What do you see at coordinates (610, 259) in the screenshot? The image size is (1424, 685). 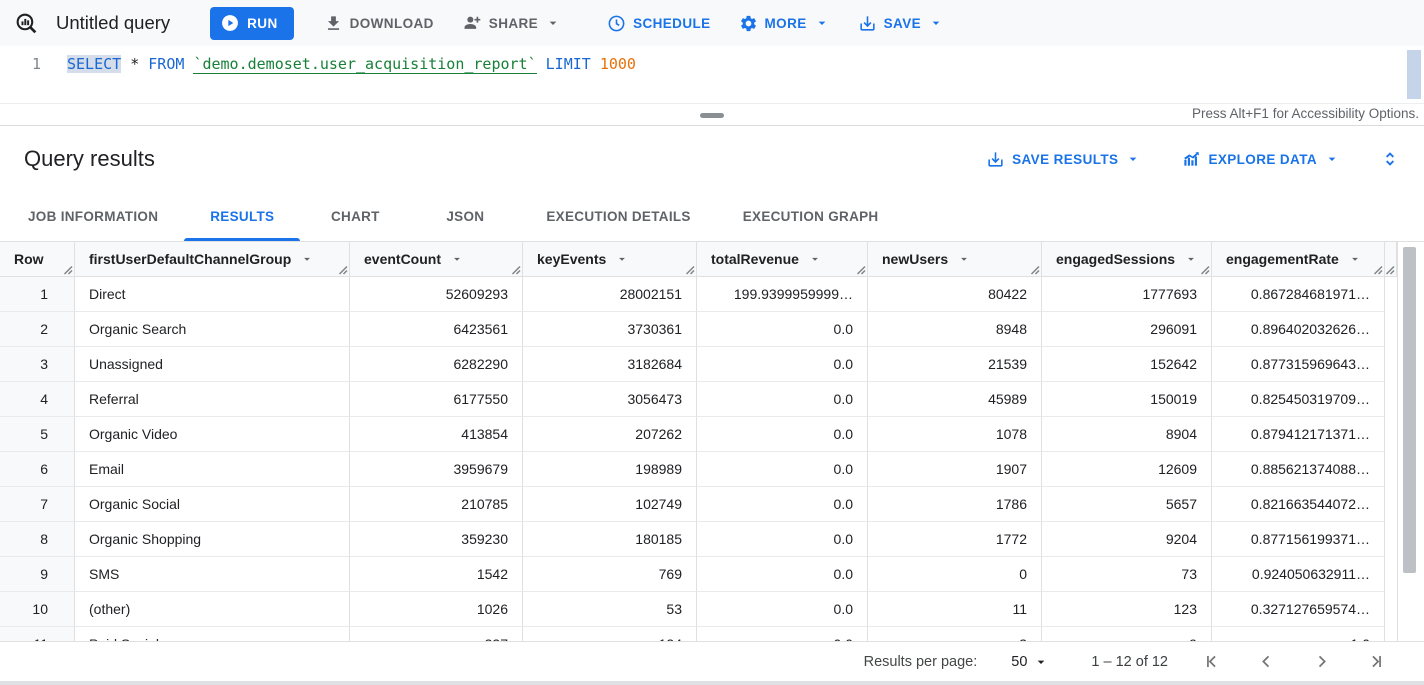 I see `column-header-keyEvents: keyEvents` at bounding box center [610, 259].